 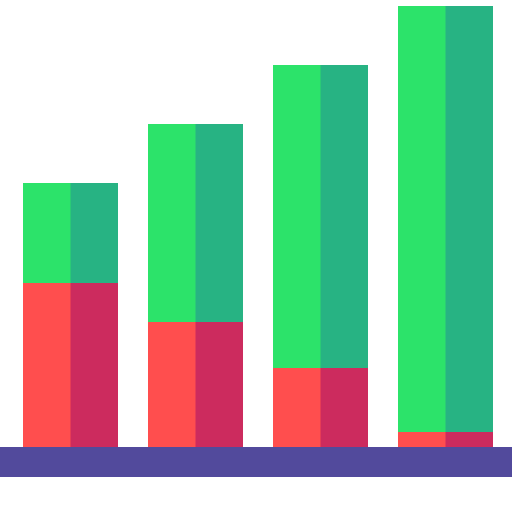 I want to click on bar-1-top-right, so click(x=94, y=233).